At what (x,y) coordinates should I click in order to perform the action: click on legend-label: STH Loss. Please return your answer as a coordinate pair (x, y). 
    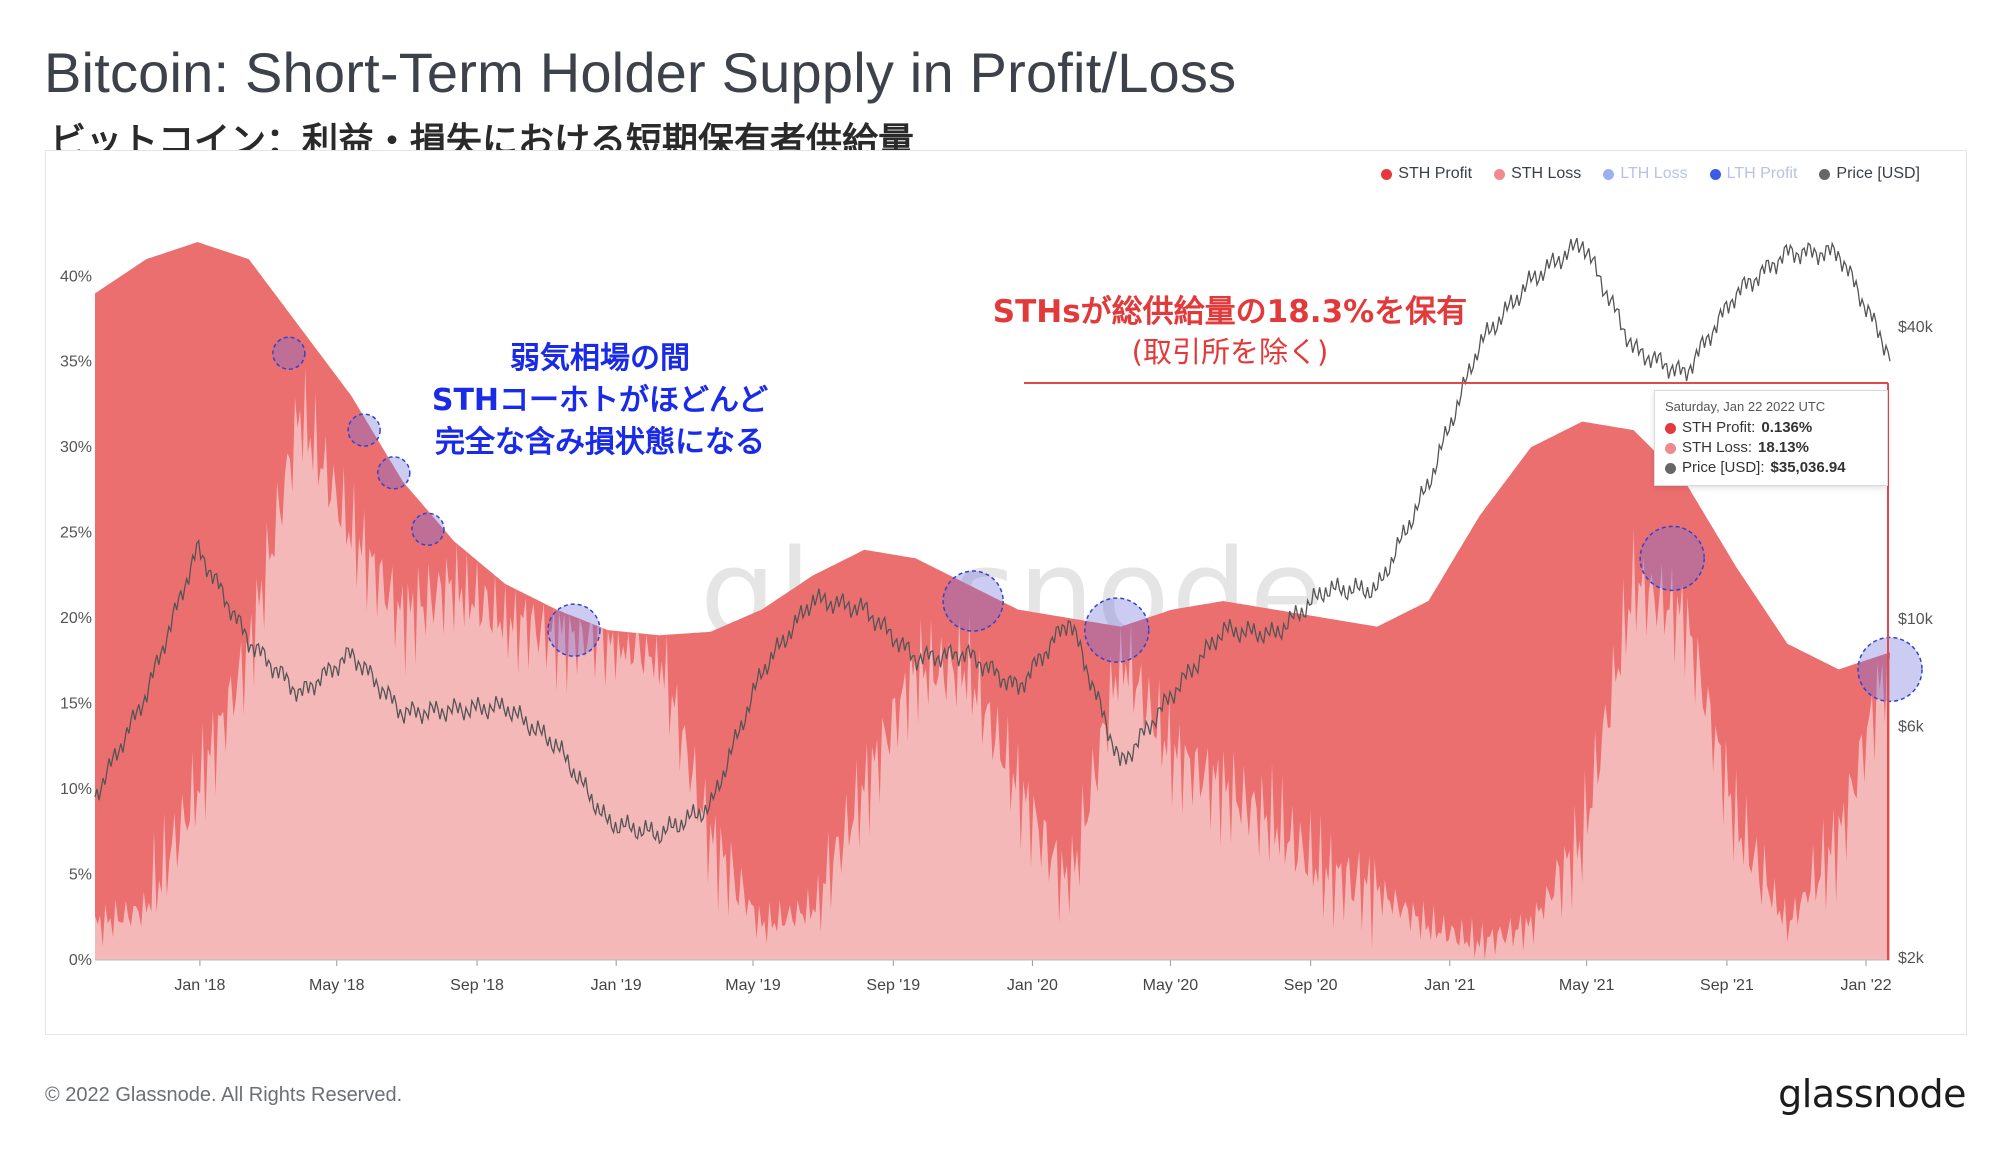
    Looking at the image, I should click on (1546, 173).